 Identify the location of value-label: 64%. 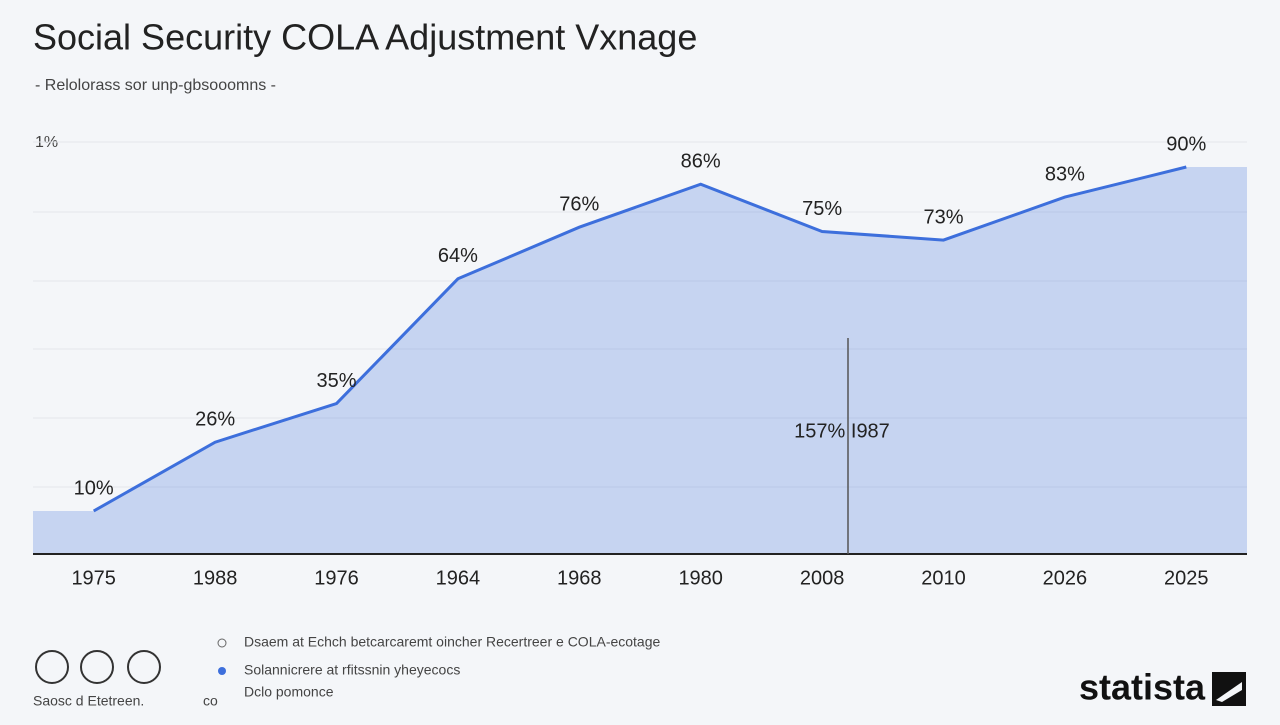
(458, 256).